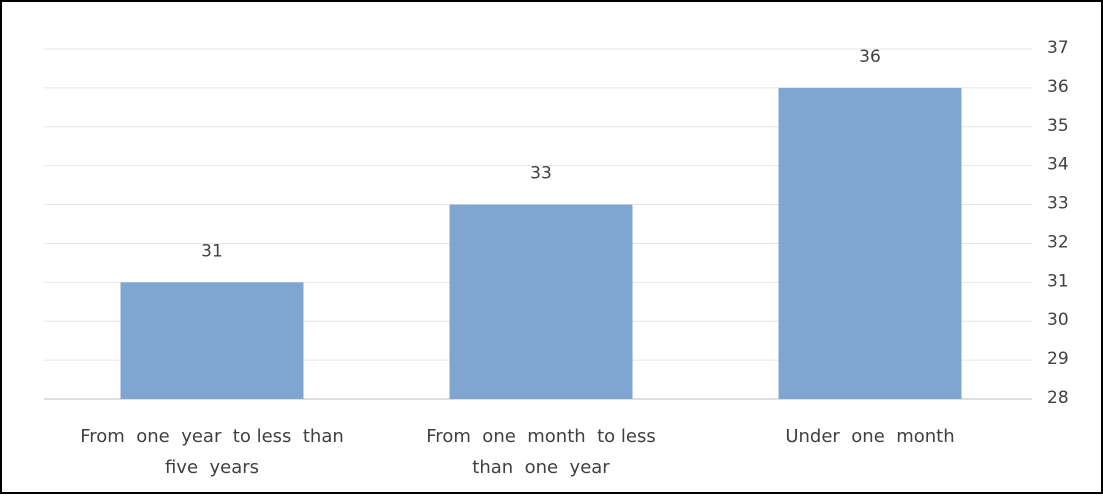 Image resolution: width=1103 pixels, height=496 pixels. Describe the element at coordinates (870, 57) in the screenshot. I see `data-label: 36` at that location.